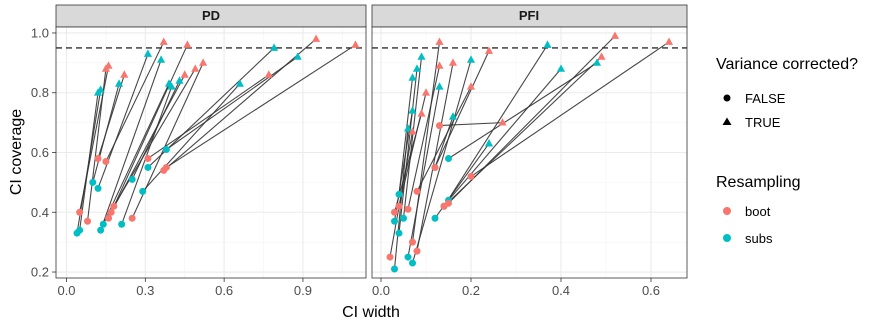 The image size is (883, 324). What do you see at coordinates (40, 152) in the screenshot?
I see `y-tick-label: 0.6` at bounding box center [40, 152].